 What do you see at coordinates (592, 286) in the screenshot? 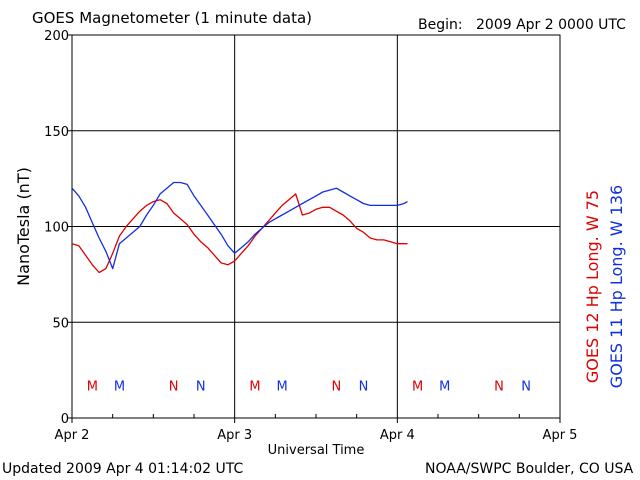
I see `legend-goes-12: GOES 12 Hp Long. W 75` at bounding box center [592, 286].